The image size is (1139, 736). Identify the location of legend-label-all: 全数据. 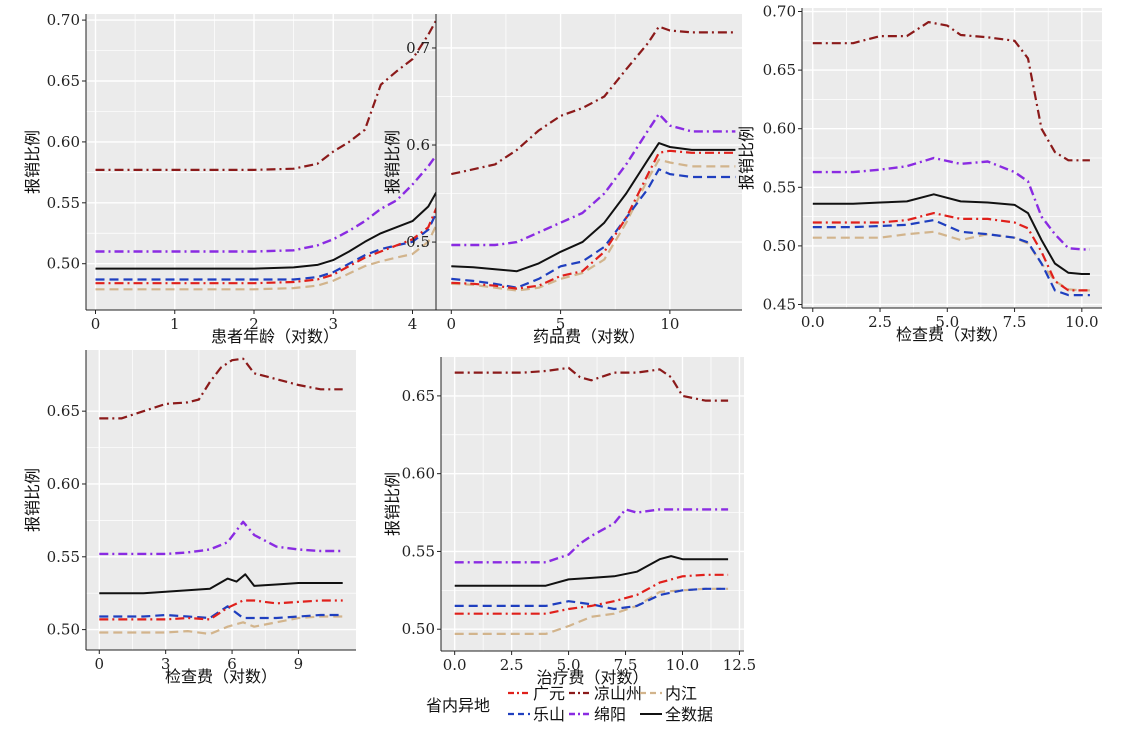
(689, 714).